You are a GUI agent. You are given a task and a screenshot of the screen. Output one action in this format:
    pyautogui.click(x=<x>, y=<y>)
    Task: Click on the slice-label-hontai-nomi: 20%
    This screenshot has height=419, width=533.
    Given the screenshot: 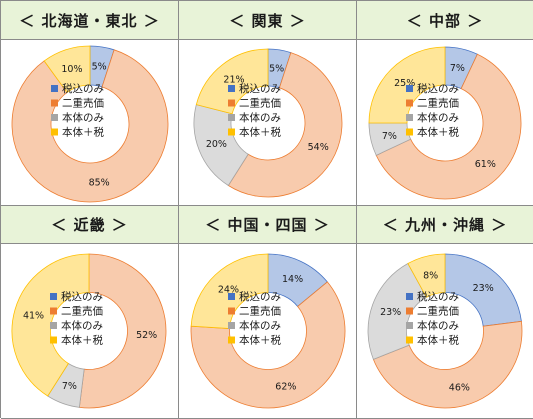 What is the action you would take?
    pyautogui.click(x=216, y=144)
    